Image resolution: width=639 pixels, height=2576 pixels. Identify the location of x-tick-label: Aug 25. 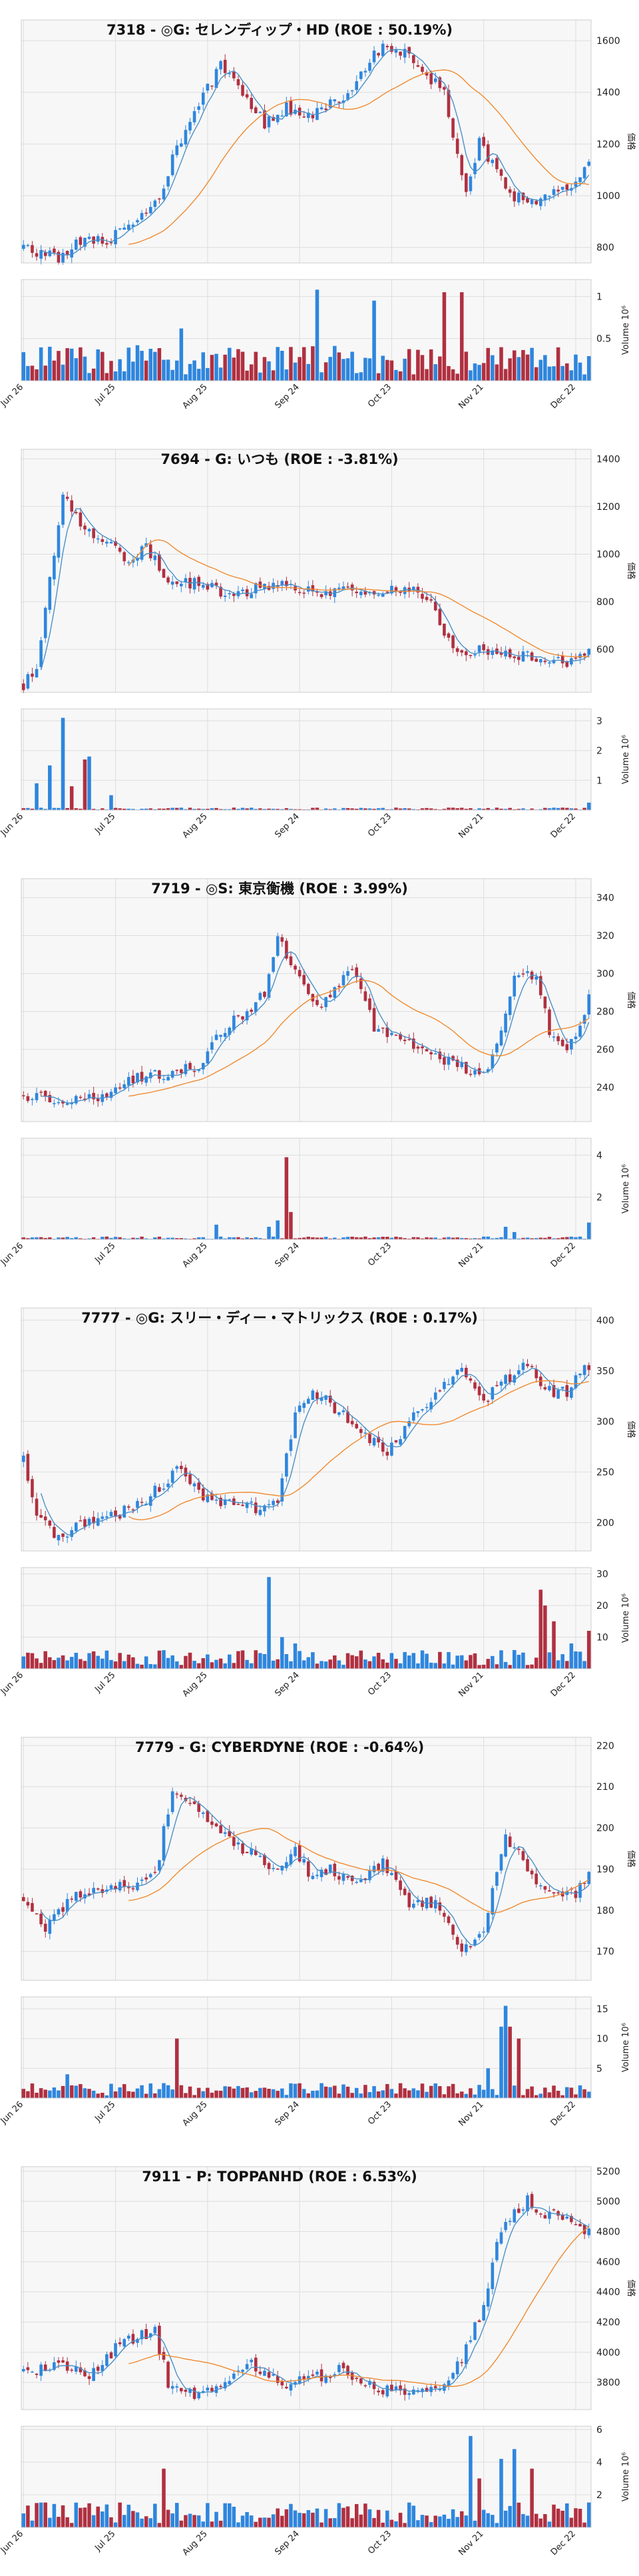
(194, 1684).